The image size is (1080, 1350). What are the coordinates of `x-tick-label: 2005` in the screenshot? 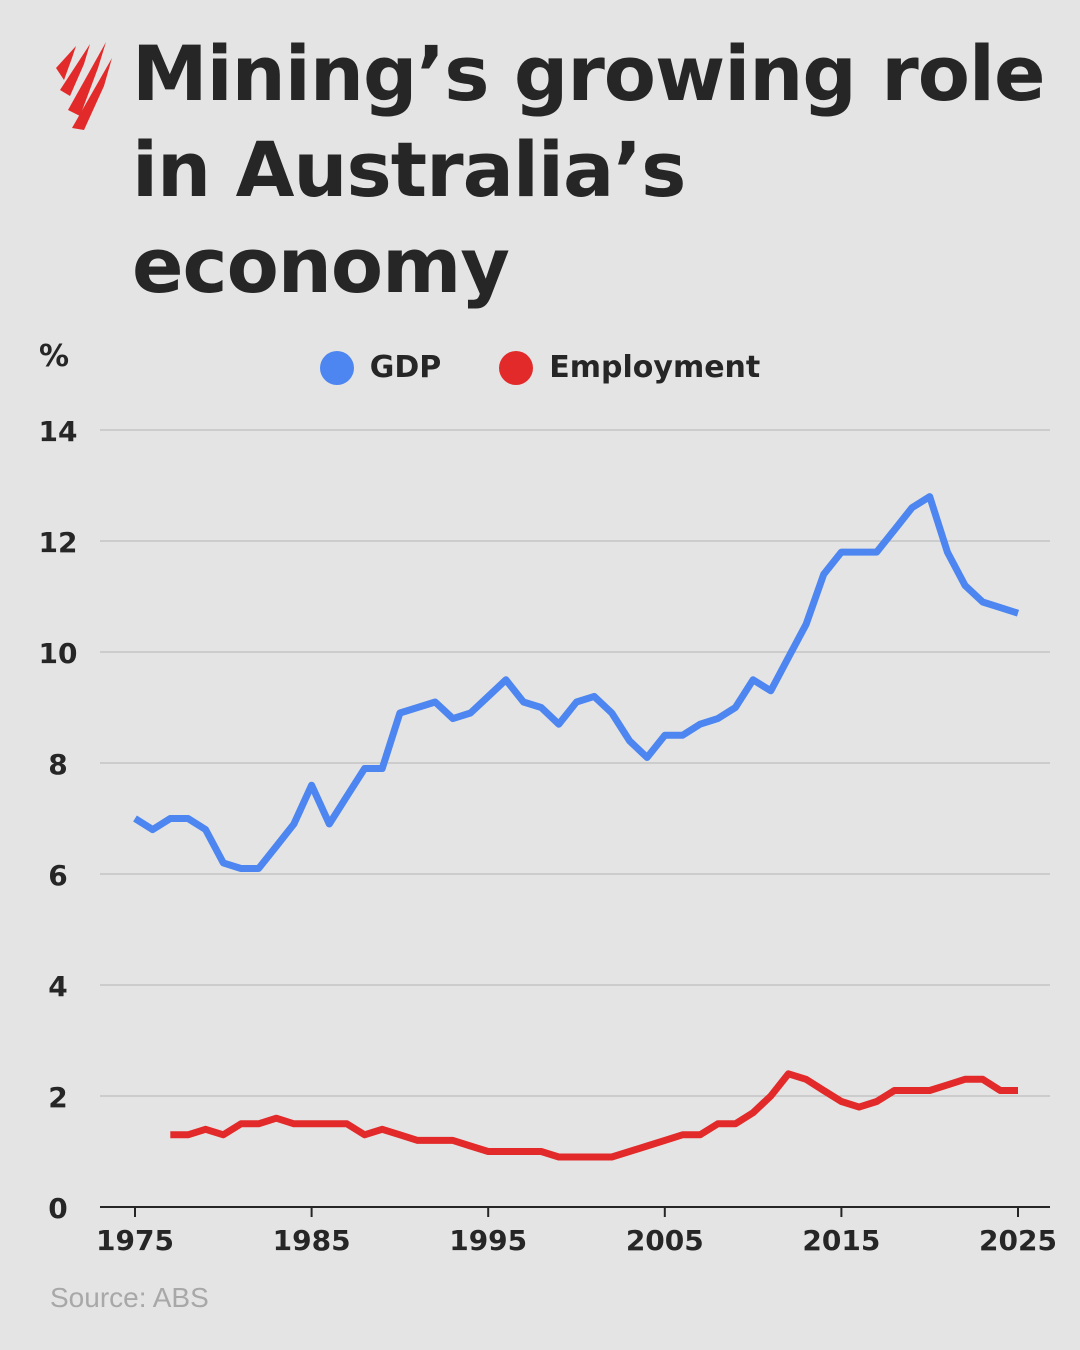 It's located at (665, 1240).